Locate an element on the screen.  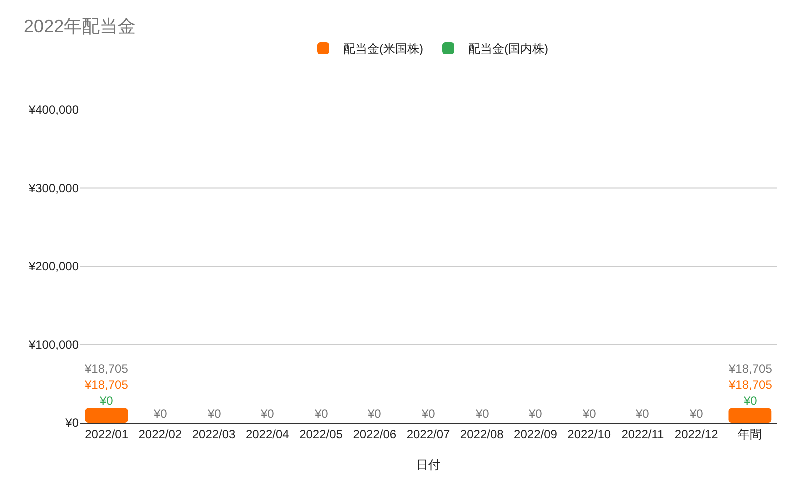
y-tick-label: ¥200,000 is located at coordinates (54, 267).